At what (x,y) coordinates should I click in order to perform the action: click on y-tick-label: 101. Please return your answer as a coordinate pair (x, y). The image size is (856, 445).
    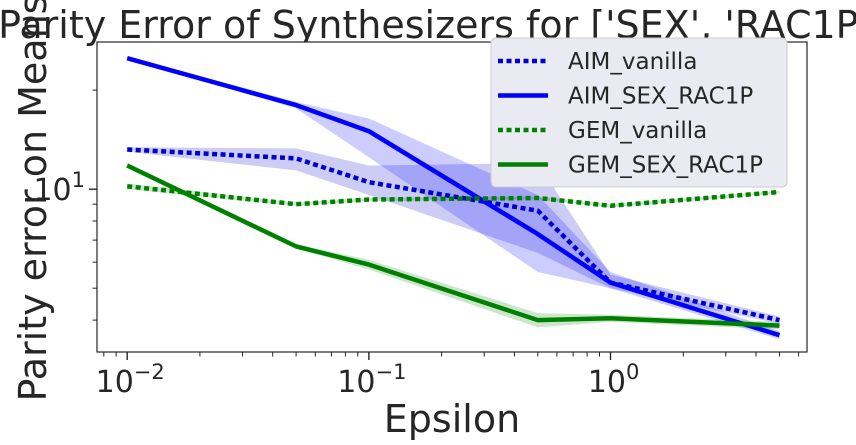
    Looking at the image, I should click on (59, 188).